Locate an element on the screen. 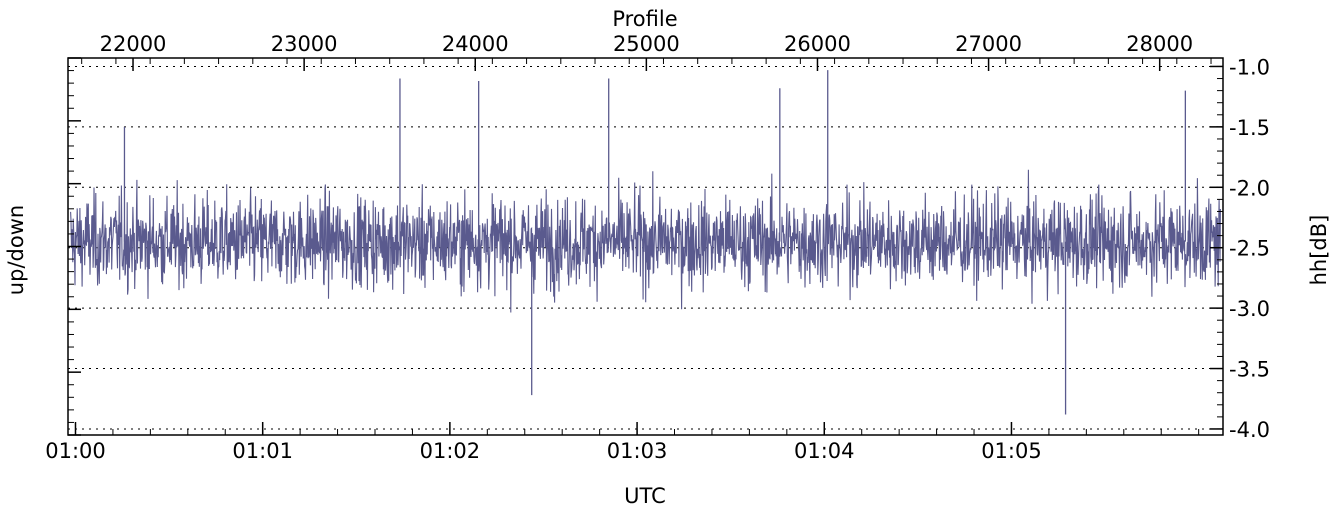 The width and height of the screenshot is (1336, 512). y-axis-title-left: up/down is located at coordinates (16, 250).